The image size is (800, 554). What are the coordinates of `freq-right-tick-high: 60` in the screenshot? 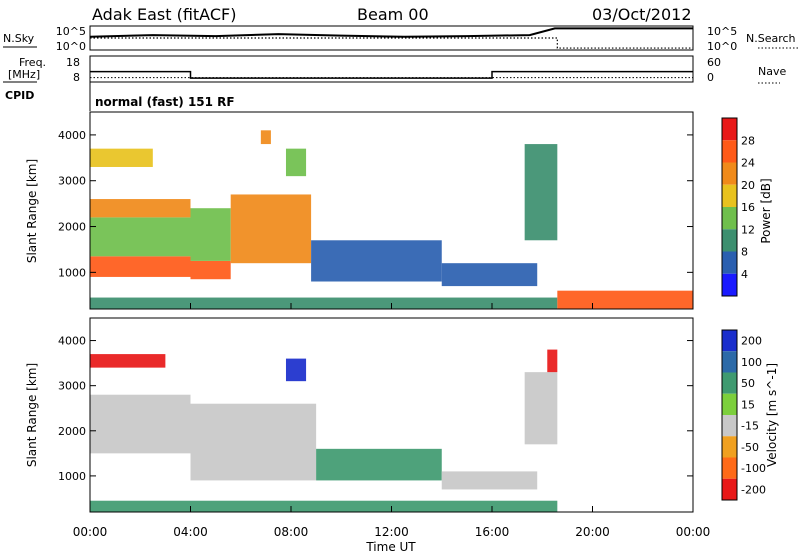 It's located at (714, 62).